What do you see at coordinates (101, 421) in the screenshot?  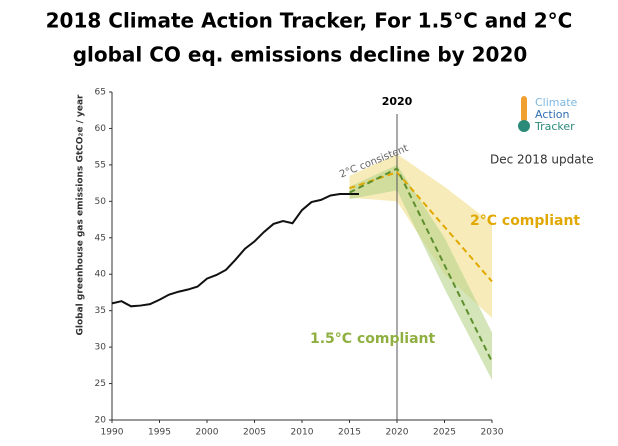 I see `y-tick-label: 20` at bounding box center [101, 421].